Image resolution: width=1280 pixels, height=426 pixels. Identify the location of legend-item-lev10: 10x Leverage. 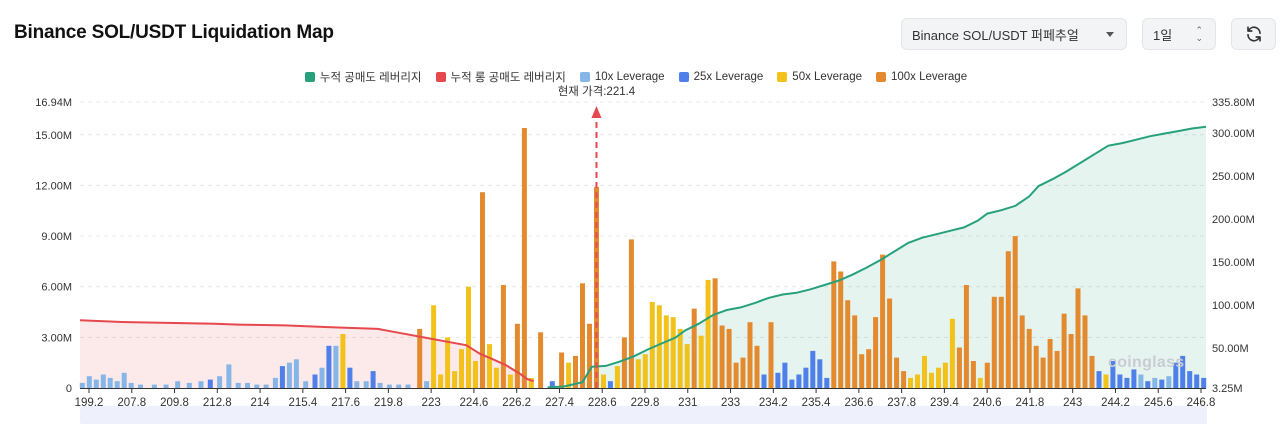
(622, 77).